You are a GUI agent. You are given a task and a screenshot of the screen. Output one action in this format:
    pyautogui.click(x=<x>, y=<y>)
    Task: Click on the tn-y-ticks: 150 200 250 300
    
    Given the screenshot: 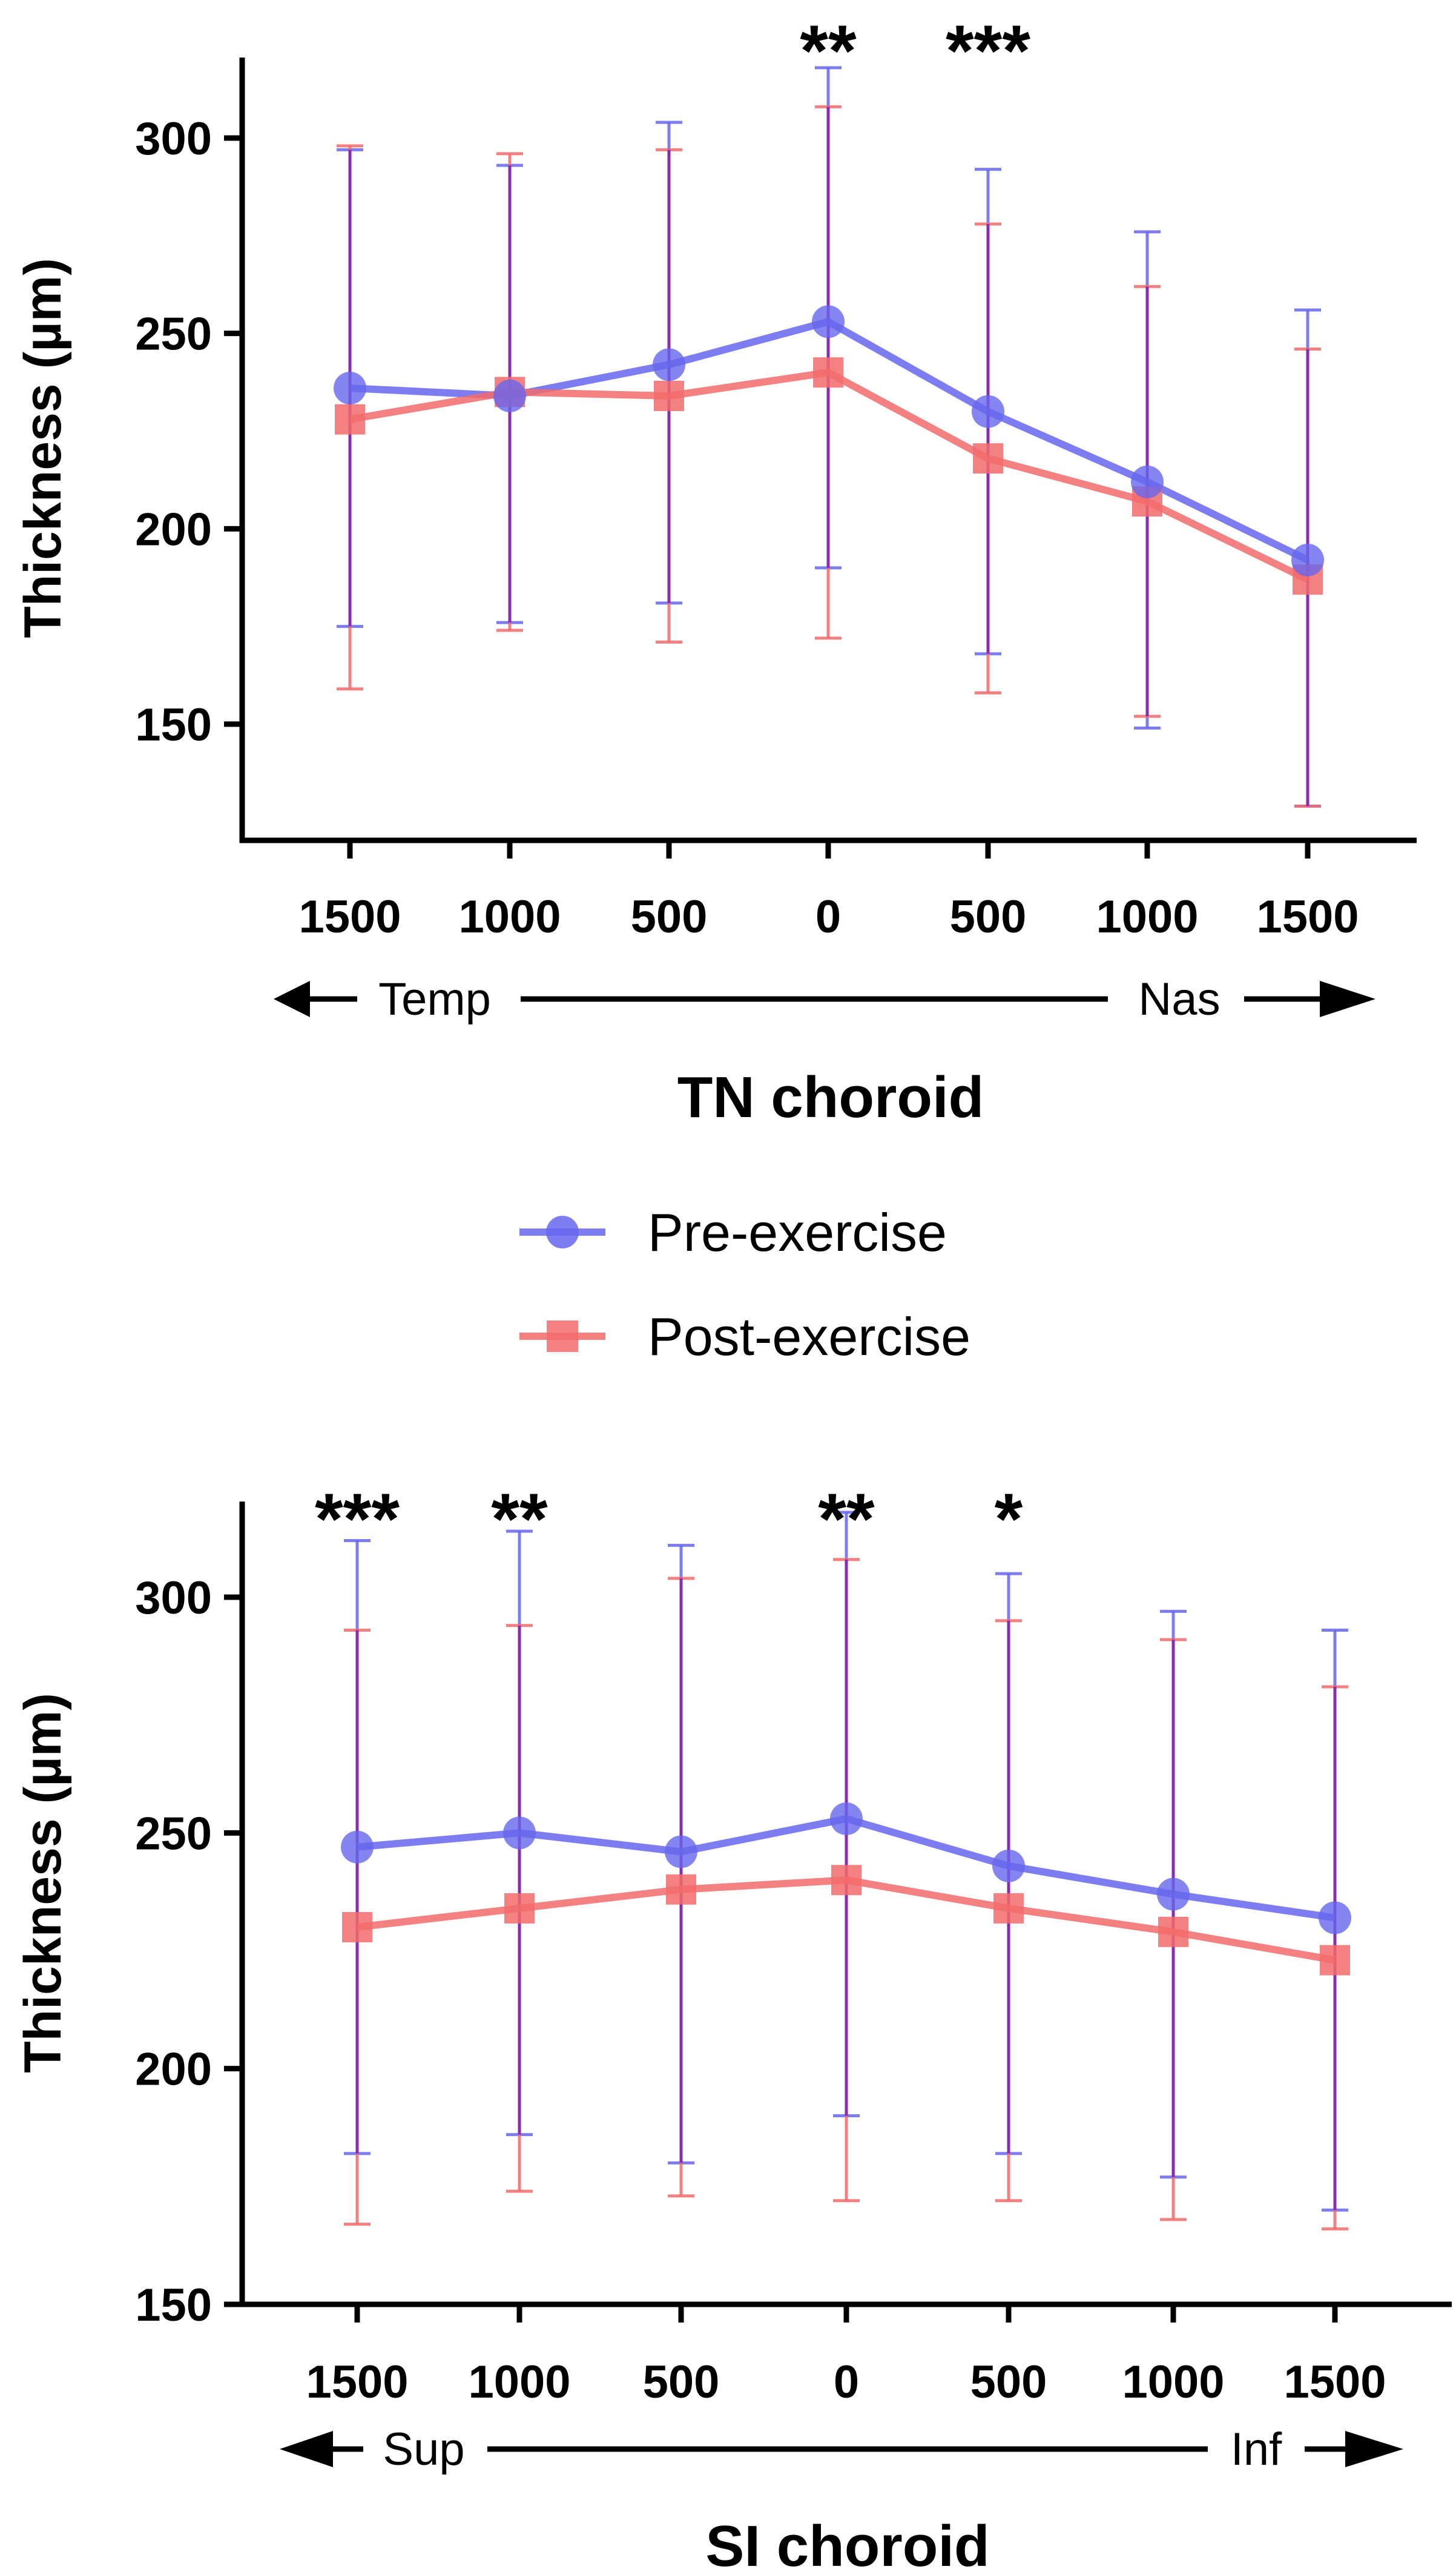 What is the action you would take?
    pyautogui.click(x=188, y=432)
    